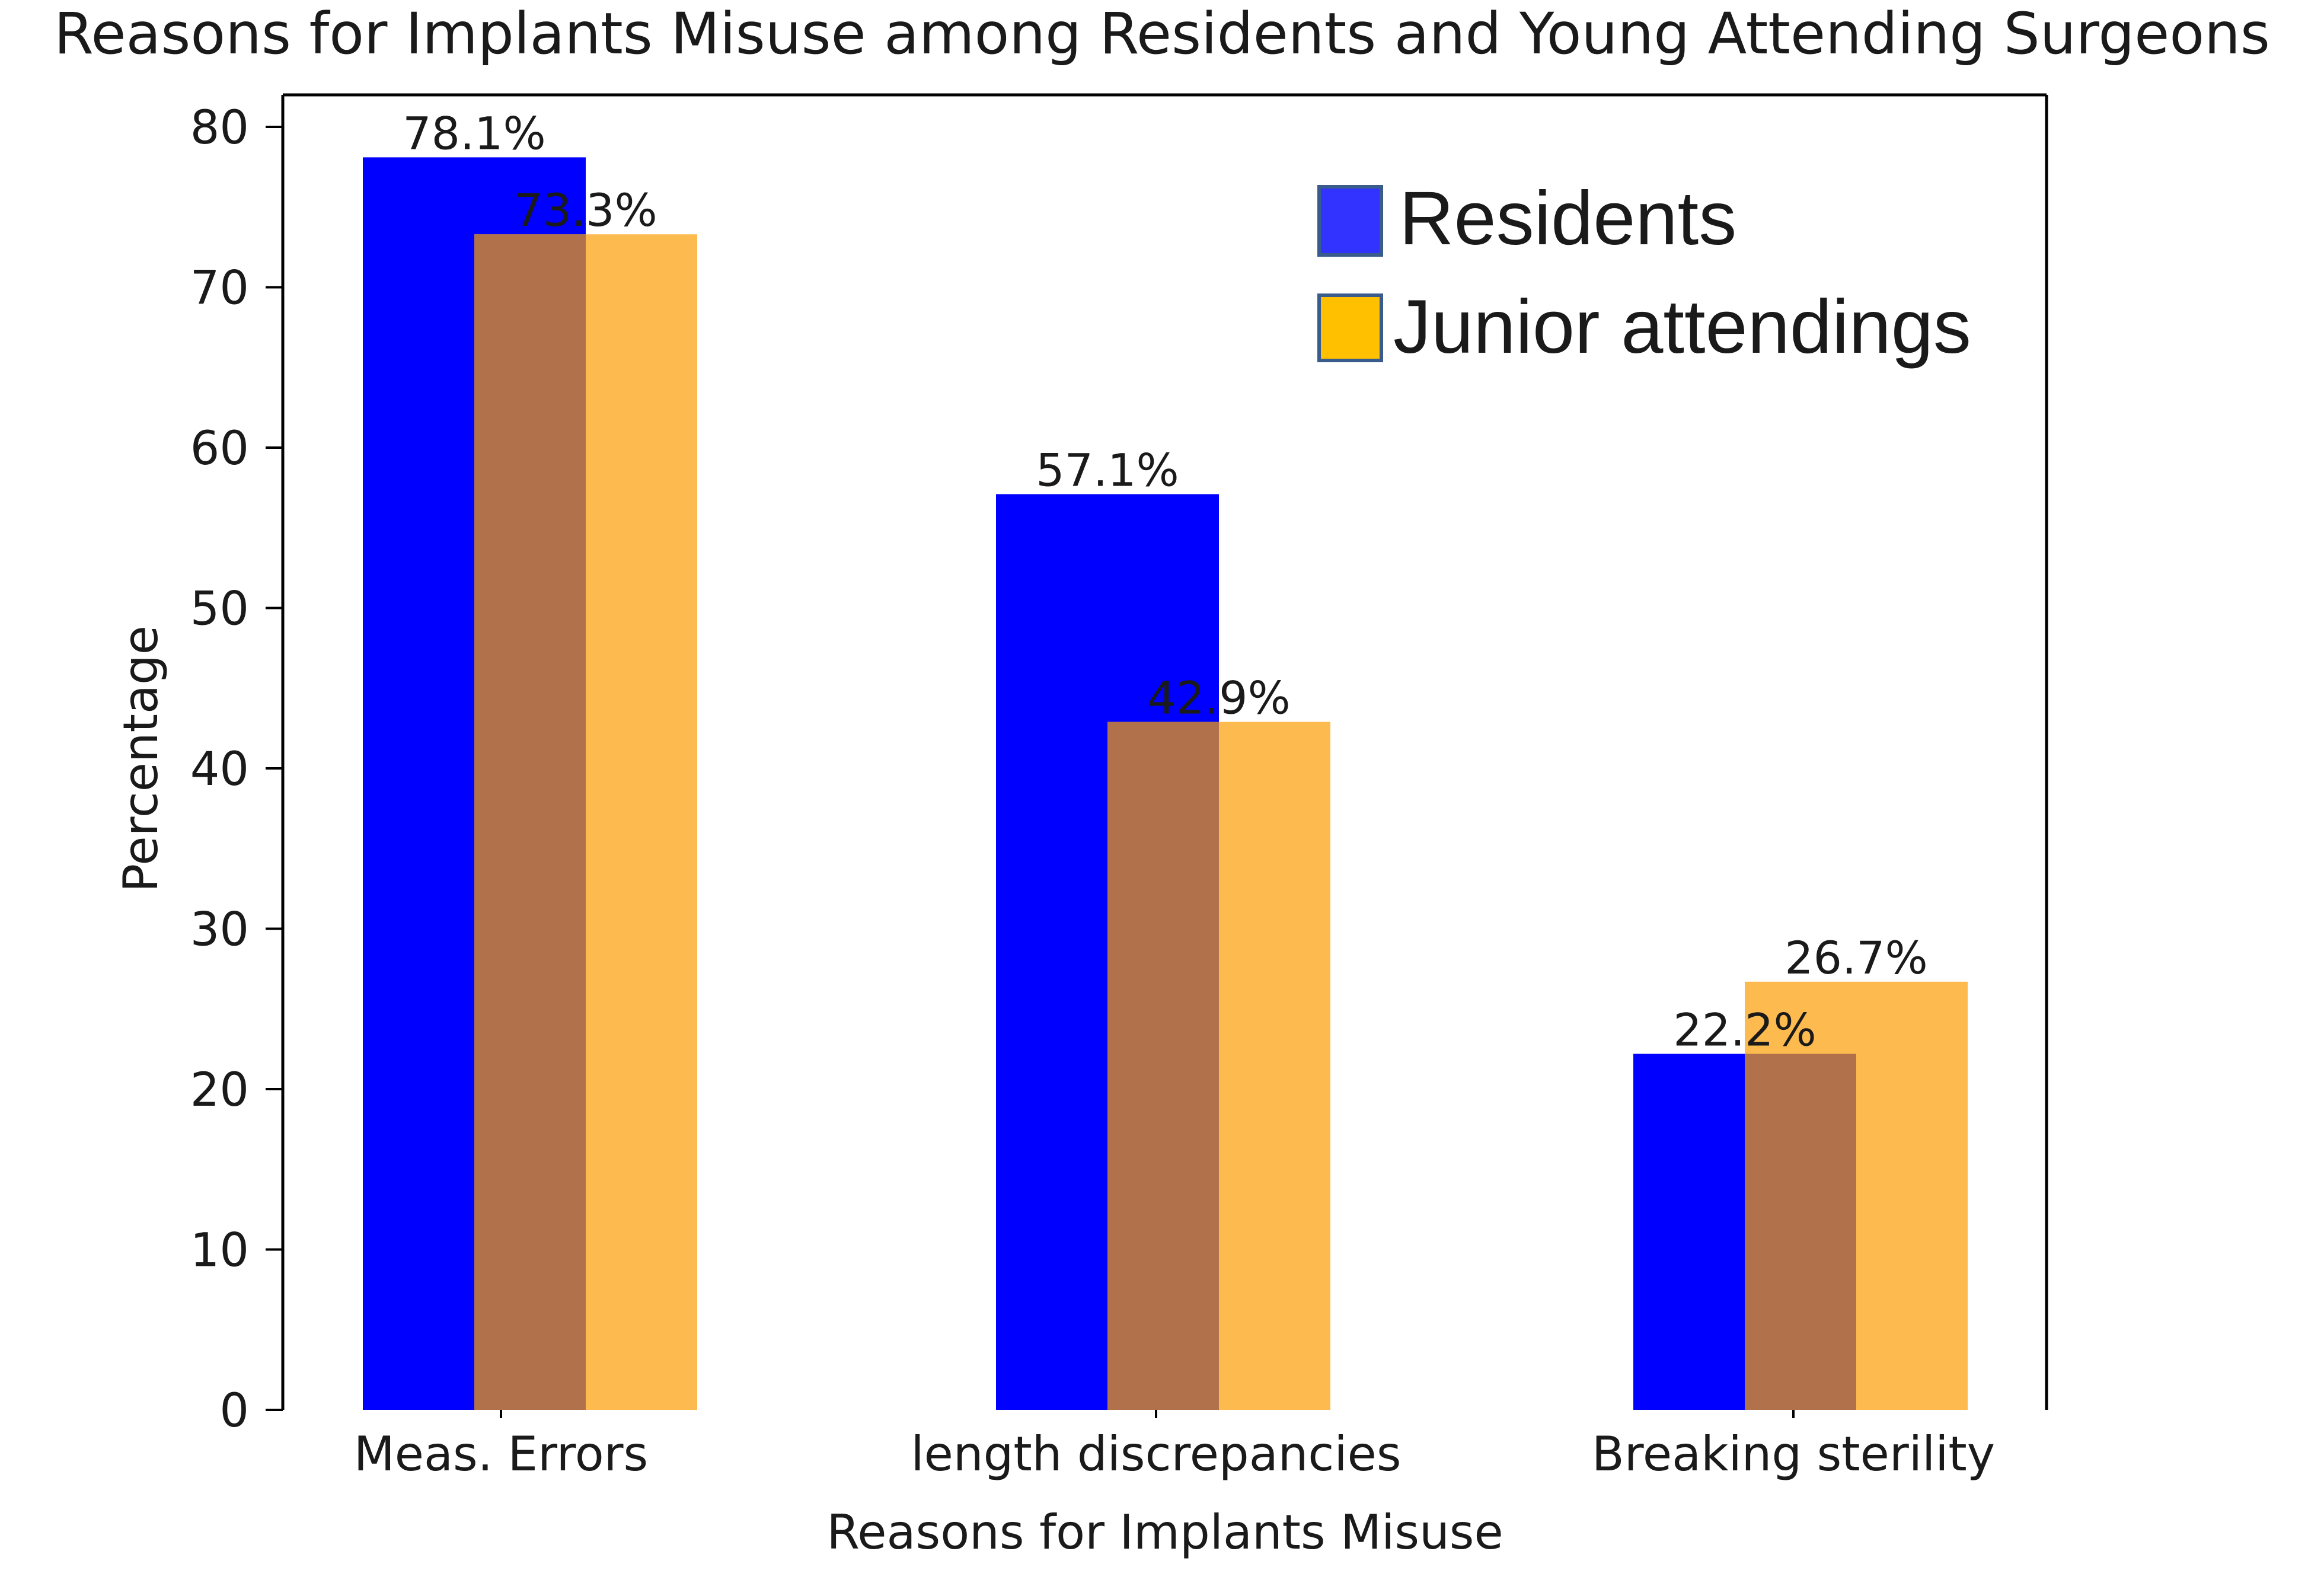  What do you see at coordinates (1350, 221) in the screenshot?
I see `legend-swatch-residents` at bounding box center [1350, 221].